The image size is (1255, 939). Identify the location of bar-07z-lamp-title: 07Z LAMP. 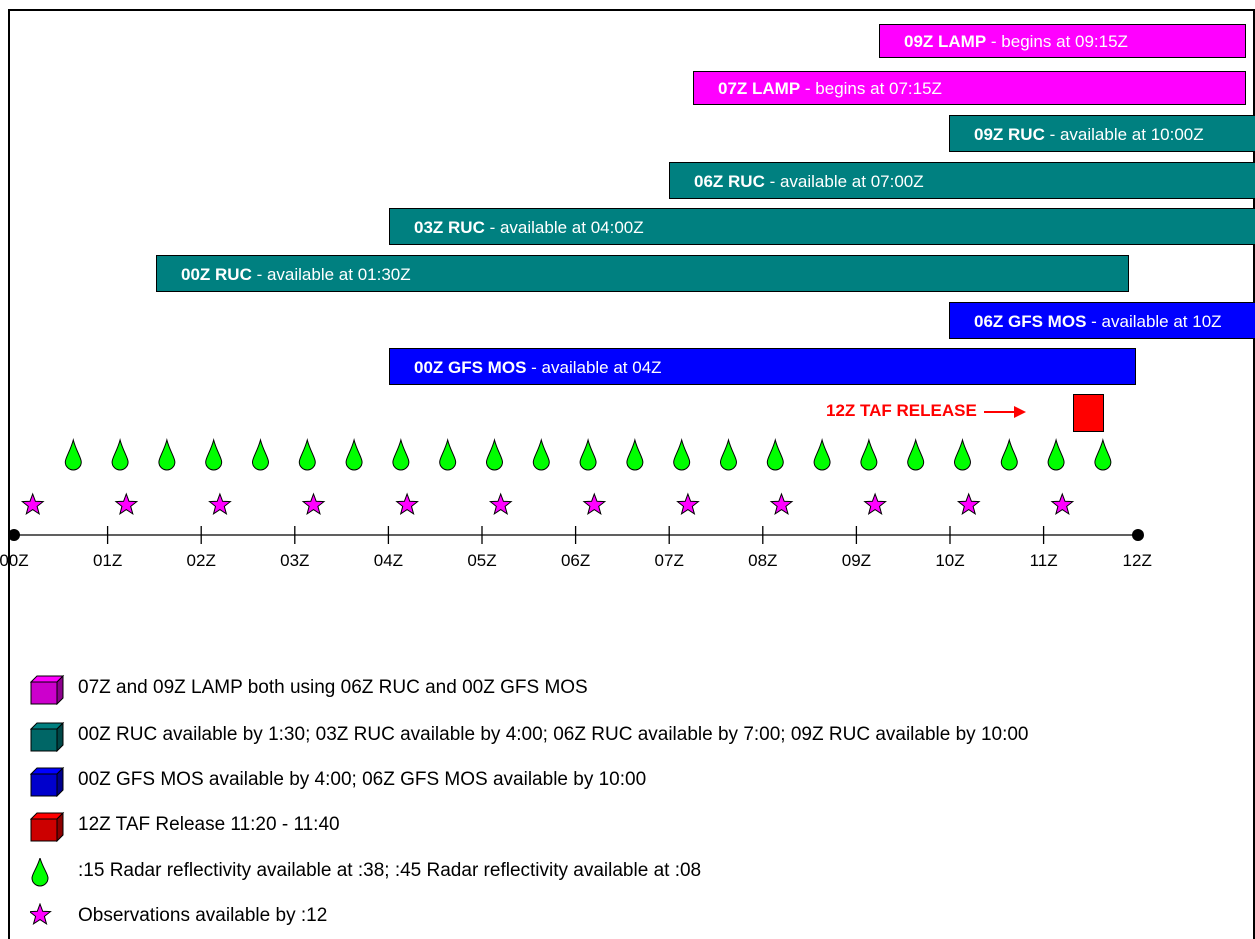
(759, 88).